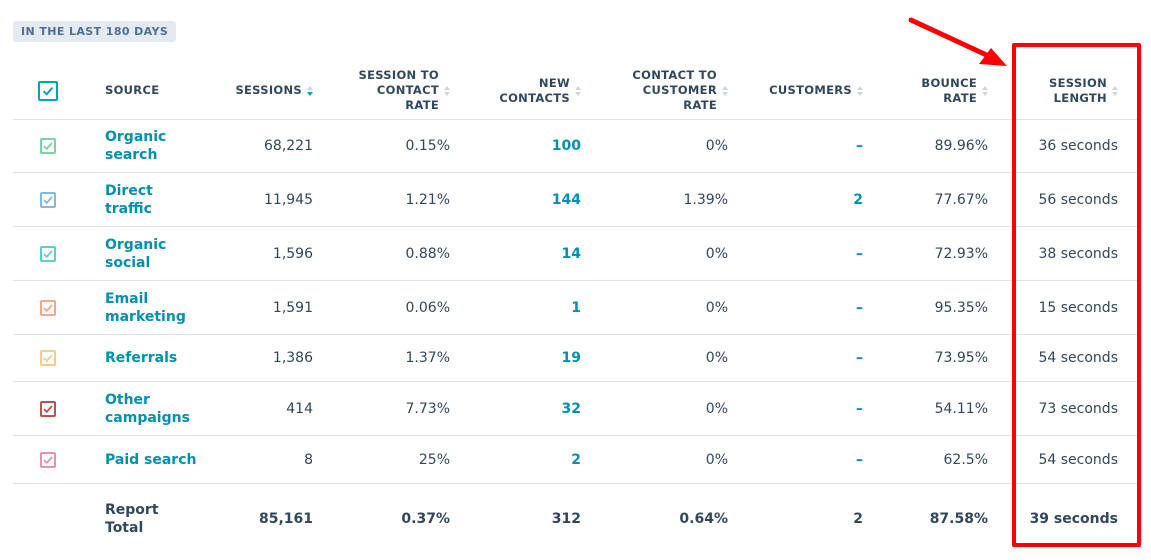 The height and width of the screenshot is (560, 1151). Describe the element at coordinates (308, 459) in the screenshot. I see `sessions-value: 8` at that location.